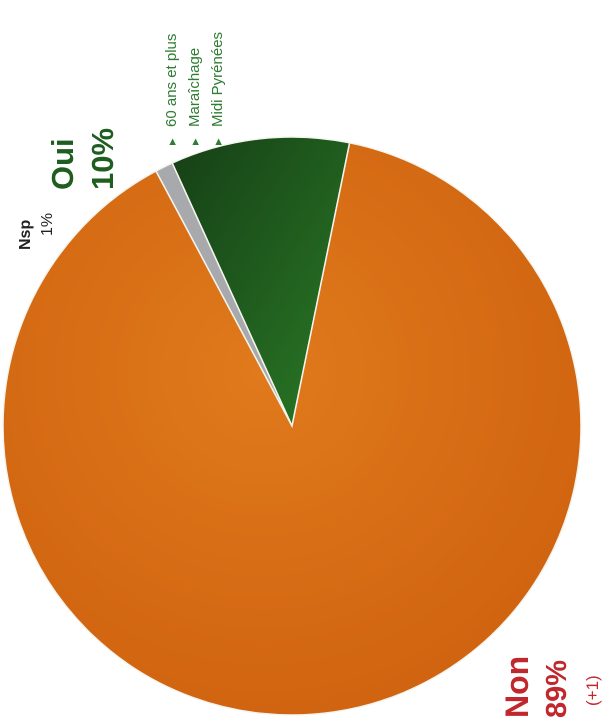  What do you see at coordinates (25, 235) in the screenshot?
I see `slice-label-nsp: Nsp` at bounding box center [25, 235].